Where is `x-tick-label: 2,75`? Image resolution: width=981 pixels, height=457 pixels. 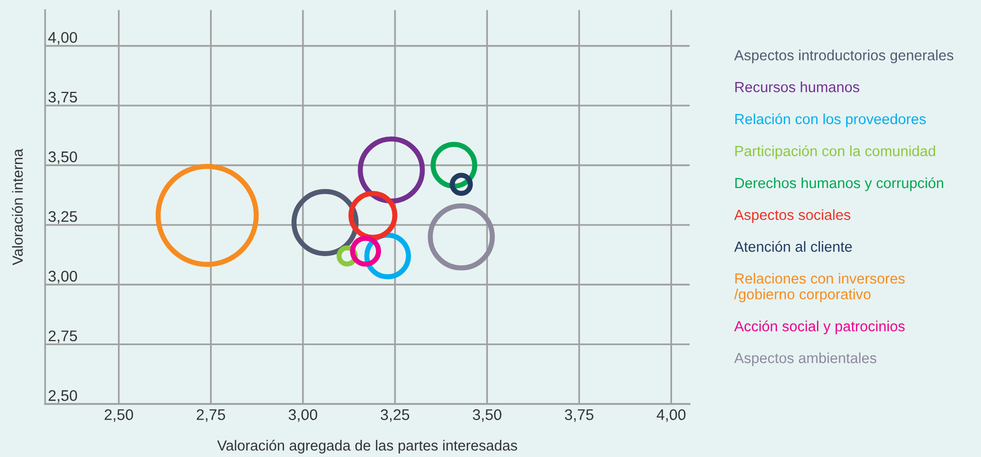 x-tick-label: 2,75 is located at coordinates (211, 415).